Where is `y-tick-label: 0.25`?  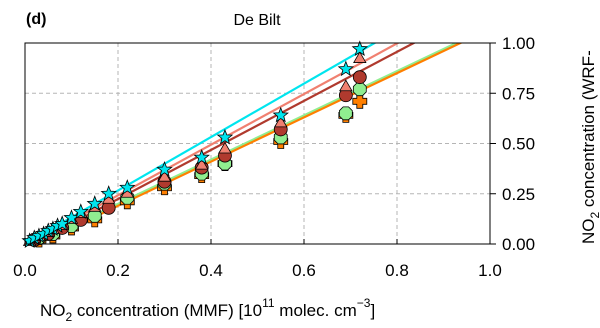 y-tick-label: 0.25 is located at coordinates (518, 194).